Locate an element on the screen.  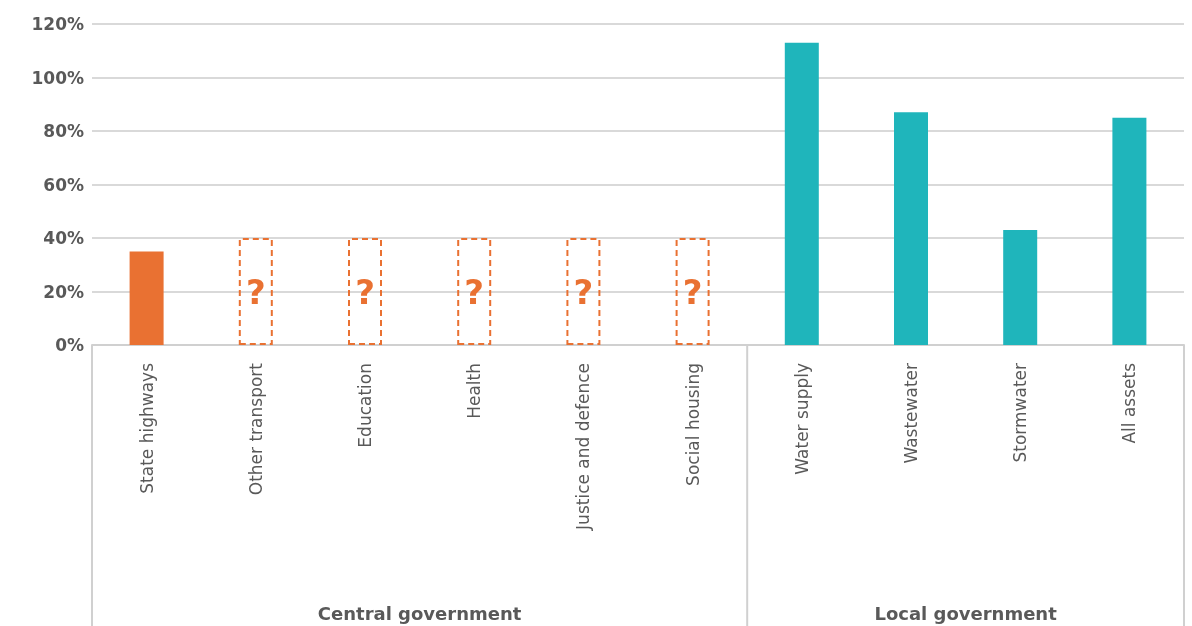
x-tick-label: Other transport is located at coordinates (255, 429).